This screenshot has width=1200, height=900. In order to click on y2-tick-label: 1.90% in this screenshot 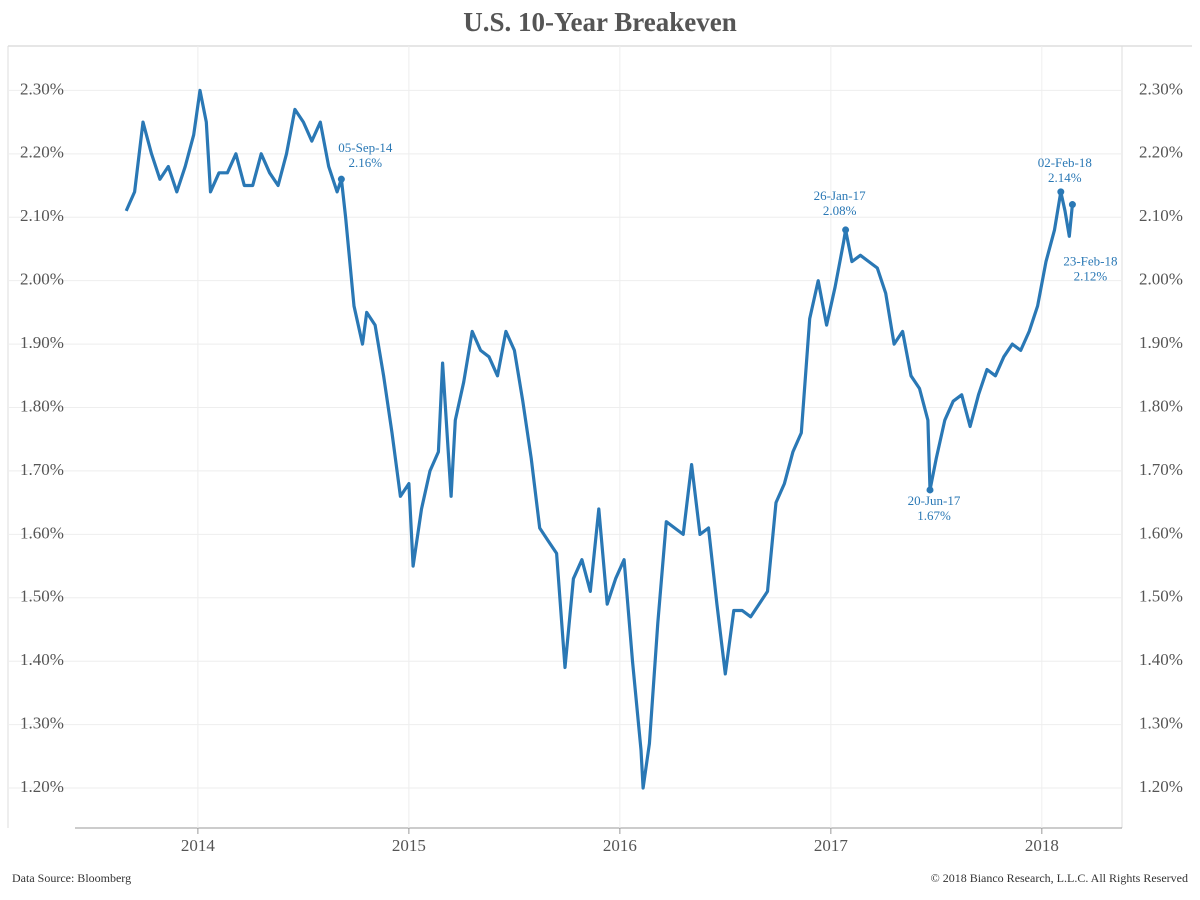, I will do `click(1161, 342)`.